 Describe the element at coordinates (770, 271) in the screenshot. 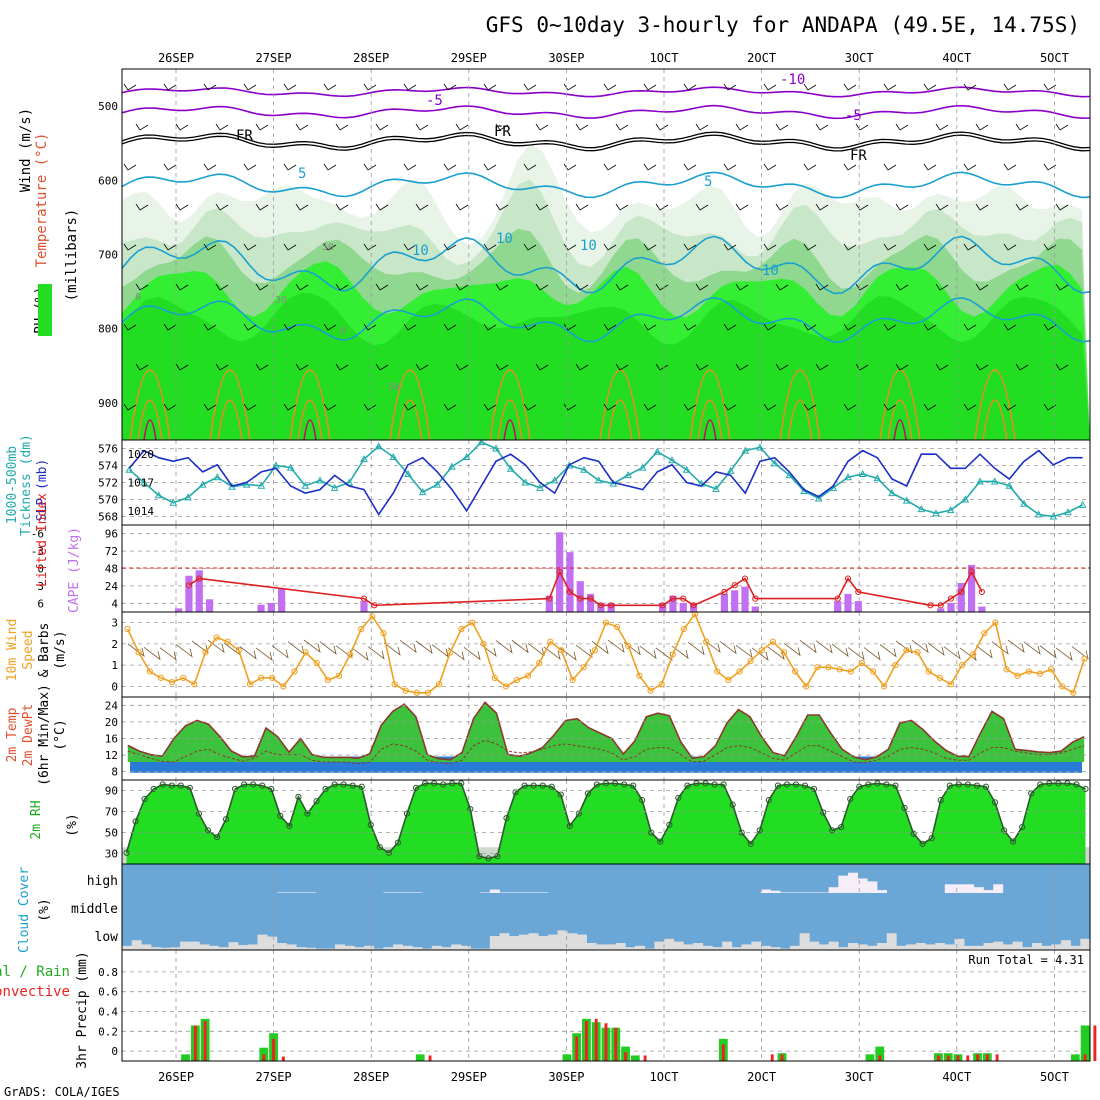

I see `contour-label: 10` at that location.